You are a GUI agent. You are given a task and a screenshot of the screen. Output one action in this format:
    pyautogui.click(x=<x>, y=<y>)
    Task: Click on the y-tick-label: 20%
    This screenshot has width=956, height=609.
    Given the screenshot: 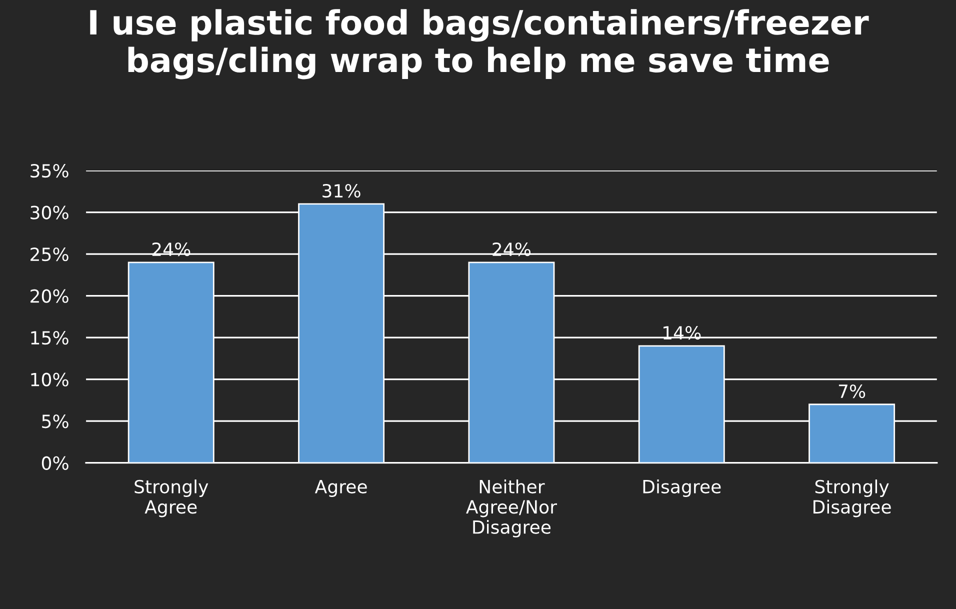 What is the action you would take?
    pyautogui.click(x=49, y=296)
    